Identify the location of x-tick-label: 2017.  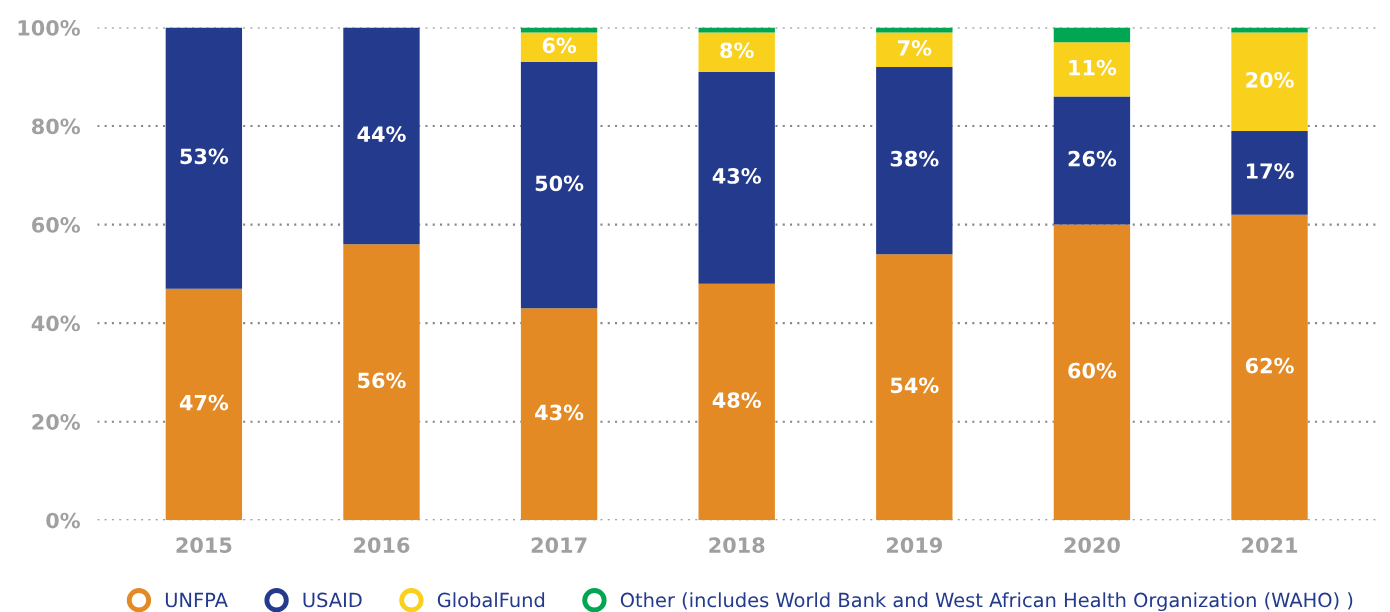
(559, 545).